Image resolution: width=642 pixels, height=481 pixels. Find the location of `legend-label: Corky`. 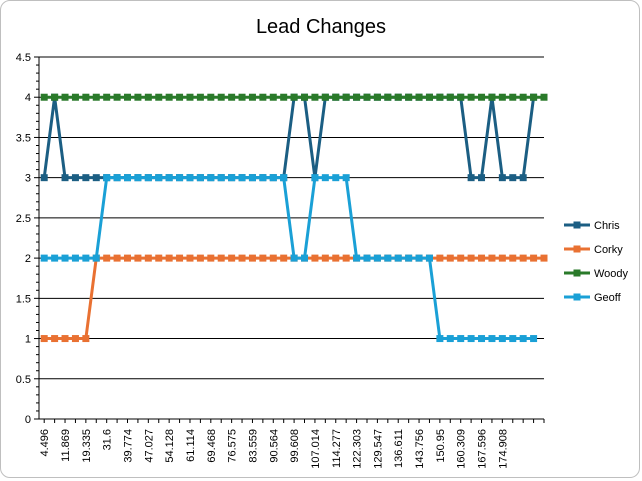

legend-label: Corky is located at coordinates (608, 250).